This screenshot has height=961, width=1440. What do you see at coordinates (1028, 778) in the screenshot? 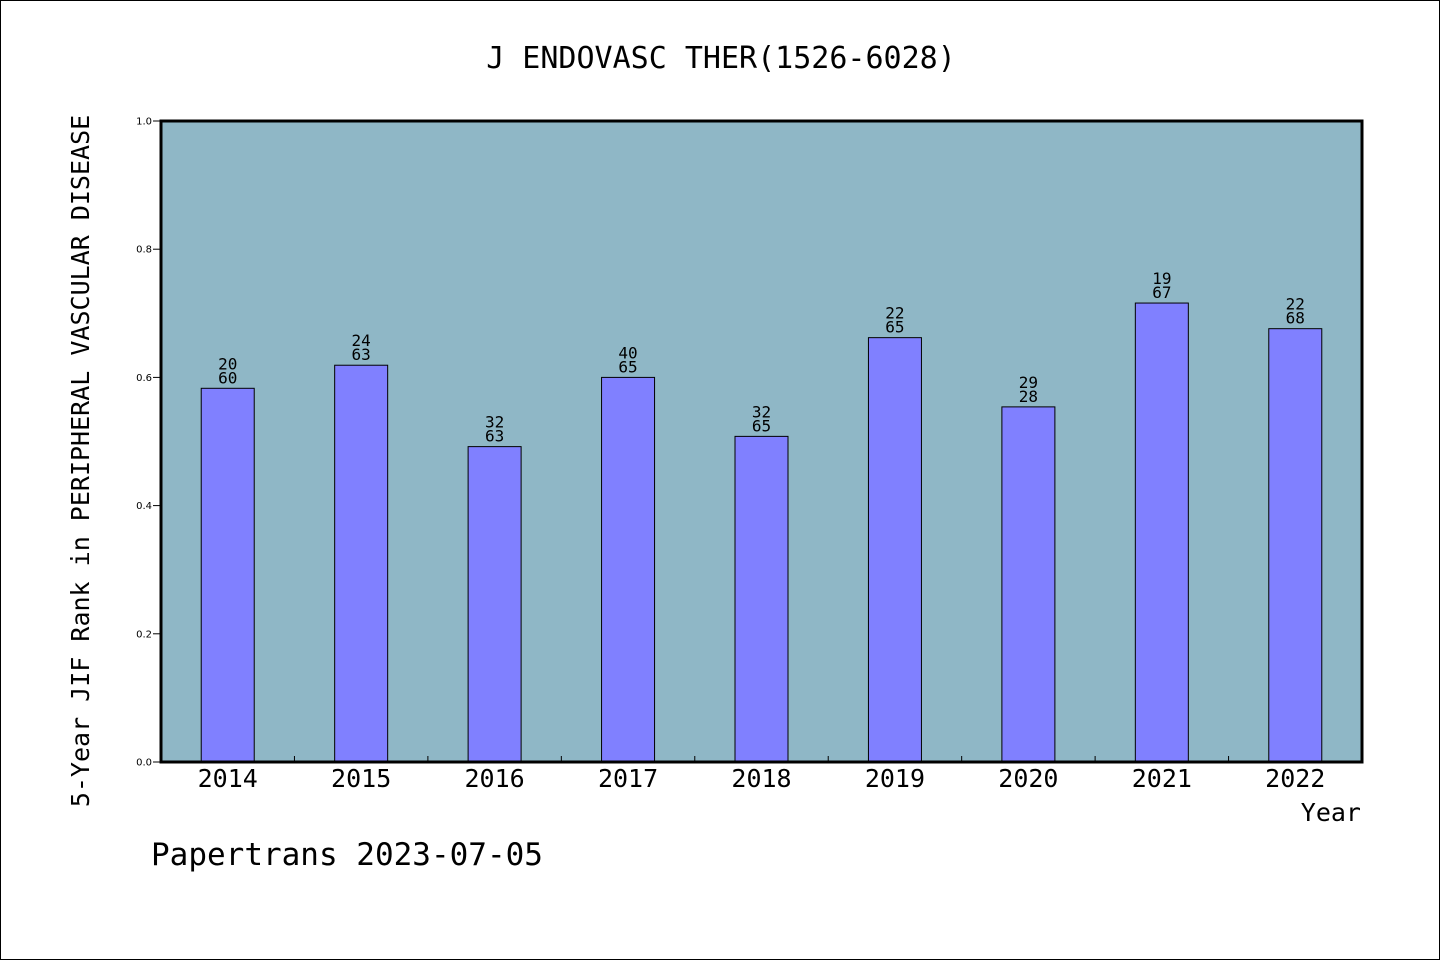
I see `x-tick-label: 2020` at bounding box center [1028, 778].